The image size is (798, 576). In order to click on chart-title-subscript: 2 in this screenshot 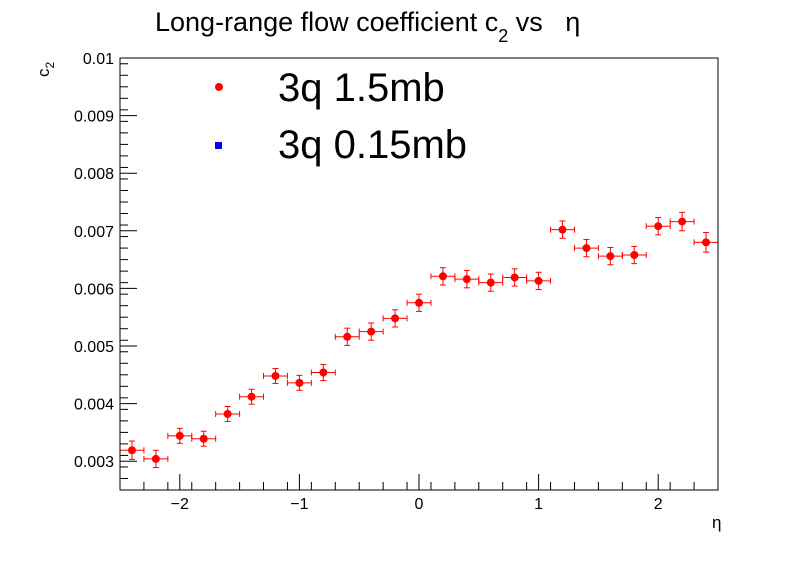, I will do `click(503, 36)`.